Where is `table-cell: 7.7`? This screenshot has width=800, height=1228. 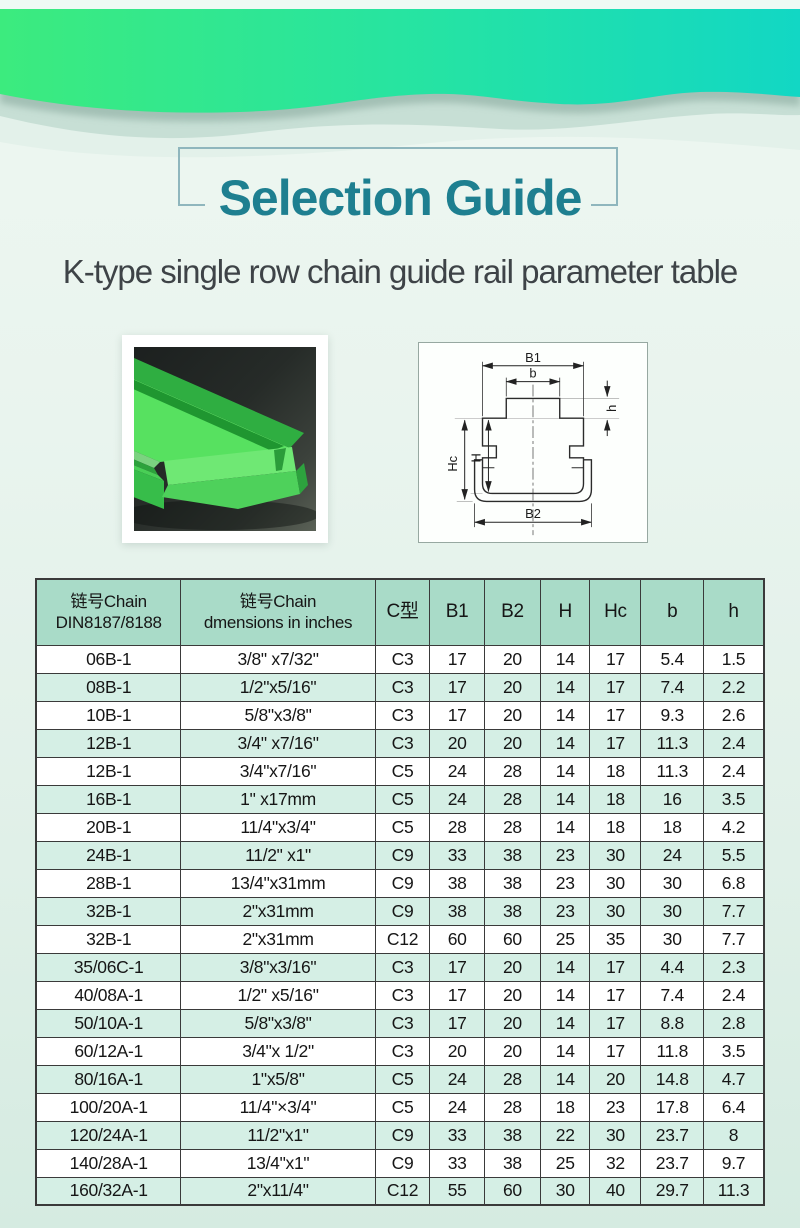 table-cell: 7.7 is located at coordinates (734, 911).